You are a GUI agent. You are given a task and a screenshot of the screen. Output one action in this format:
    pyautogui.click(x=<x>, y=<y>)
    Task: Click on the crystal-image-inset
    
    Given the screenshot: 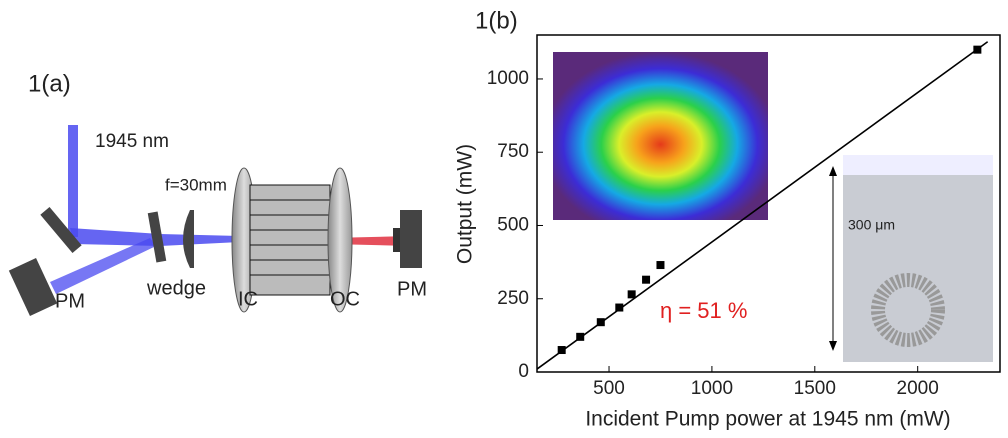 What is the action you would take?
    pyautogui.click(x=918, y=258)
    